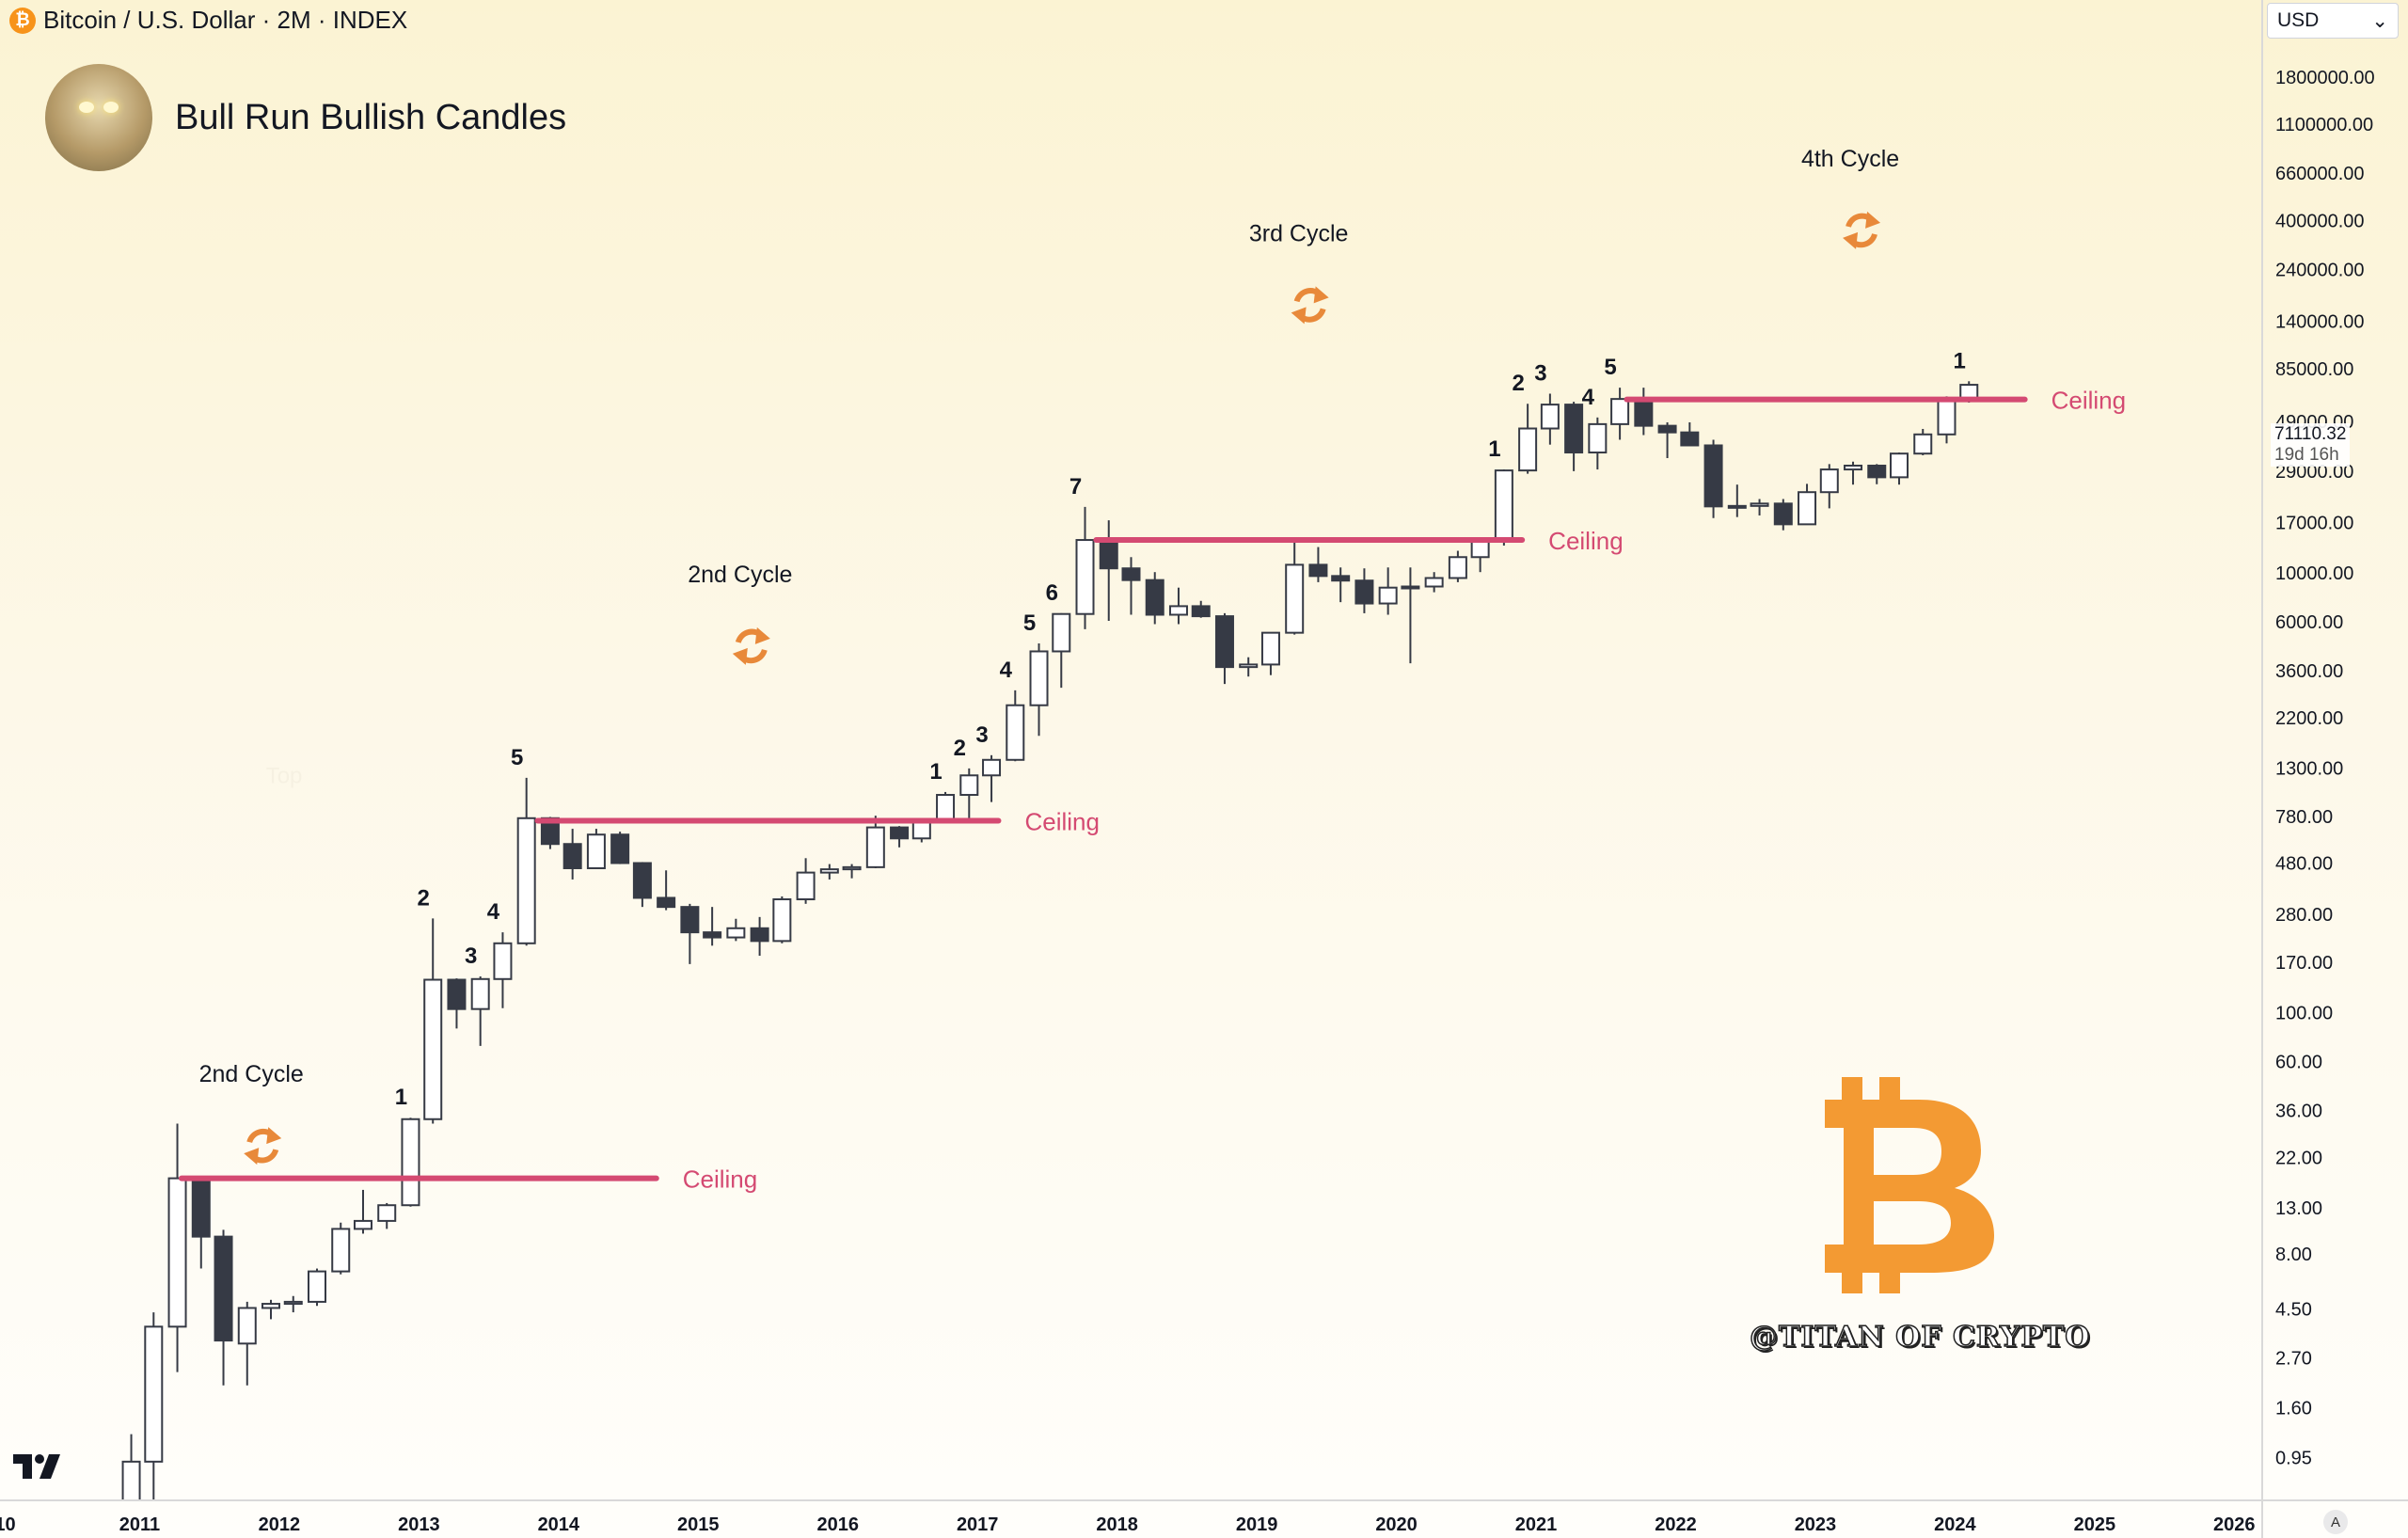 The width and height of the screenshot is (2408, 1538). What do you see at coordinates (1850, 159) in the screenshot?
I see `cycle-label: 4th Cycle` at bounding box center [1850, 159].